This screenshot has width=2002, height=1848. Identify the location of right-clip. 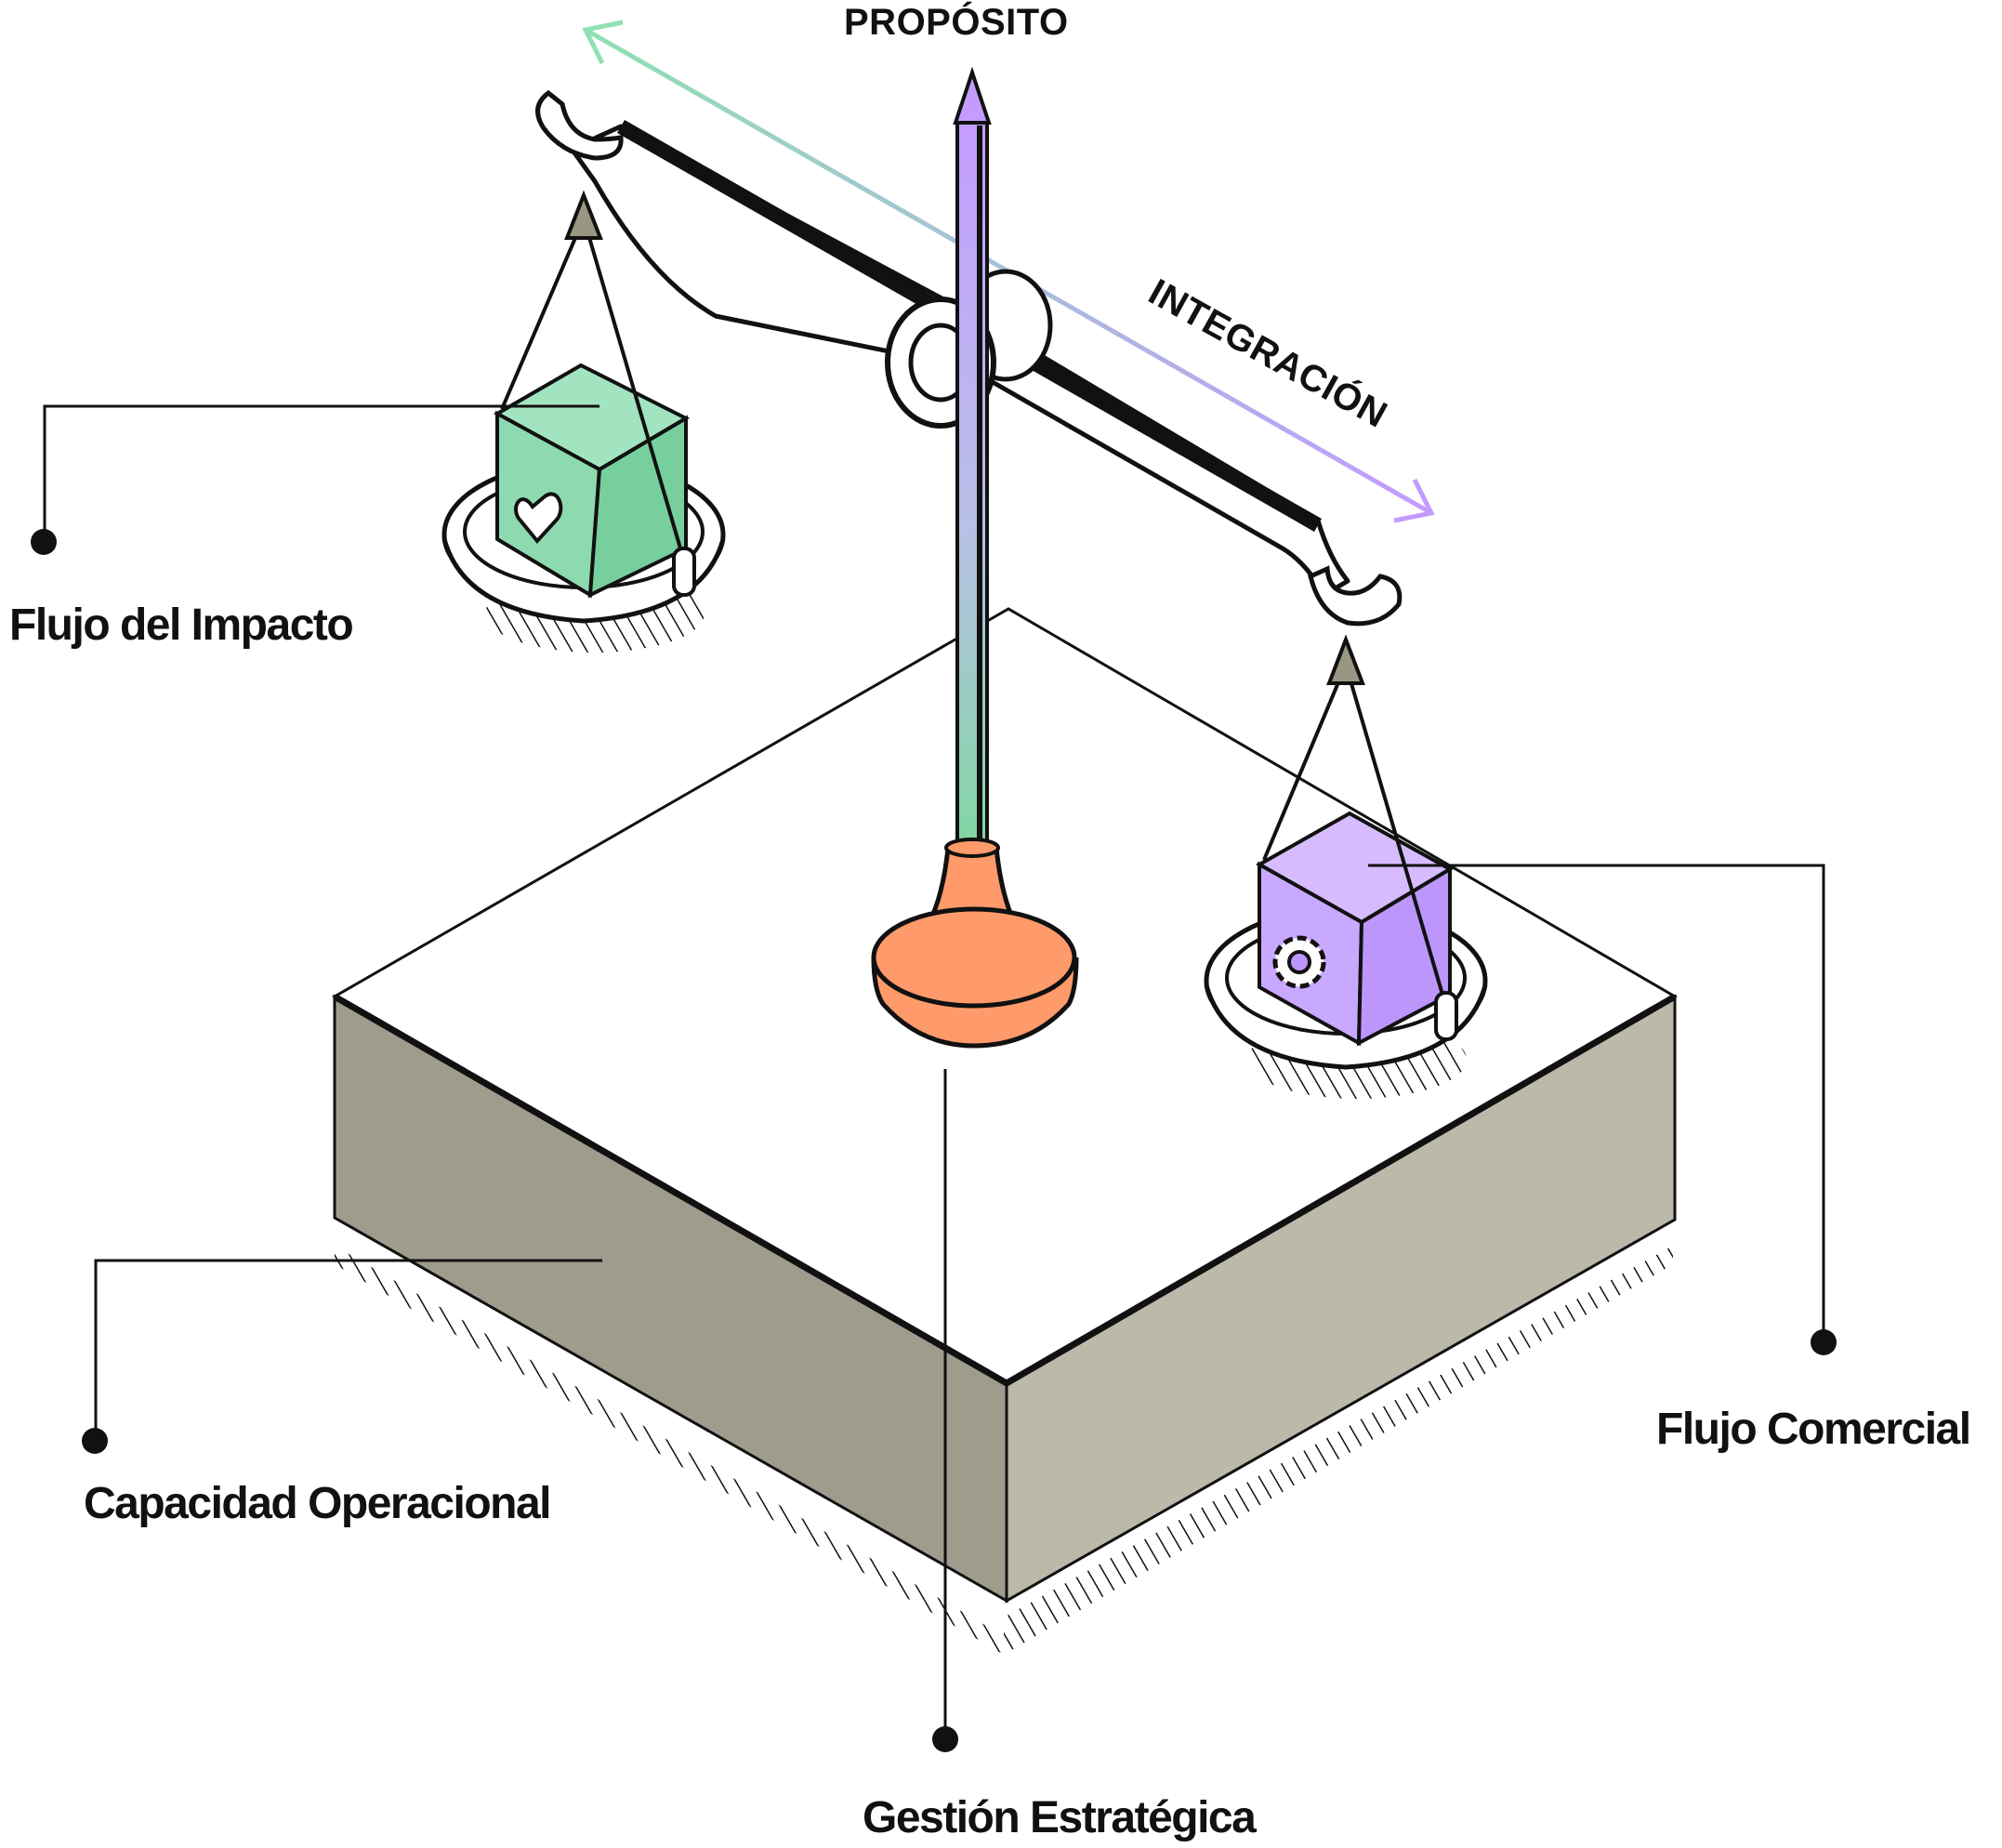
(1446, 1016).